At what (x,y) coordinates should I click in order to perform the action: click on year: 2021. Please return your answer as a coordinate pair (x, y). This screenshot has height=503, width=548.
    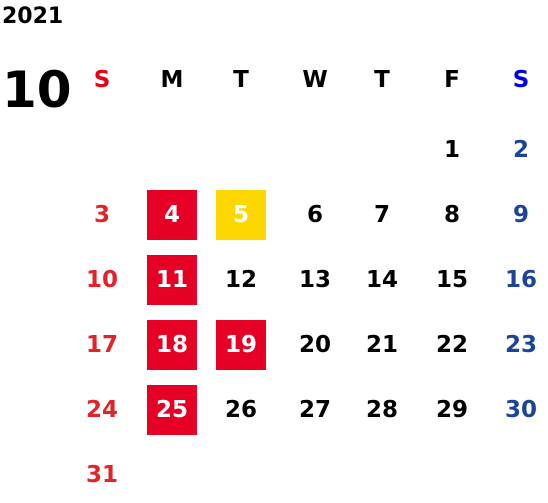
    Looking at the image, I should click on (33, 16).